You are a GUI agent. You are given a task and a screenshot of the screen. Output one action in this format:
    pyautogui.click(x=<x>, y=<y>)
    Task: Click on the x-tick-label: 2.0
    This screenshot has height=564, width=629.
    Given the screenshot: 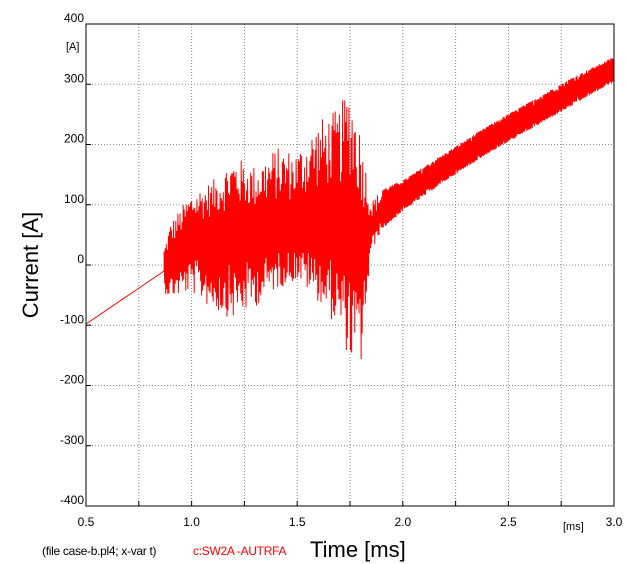 What is the action you would take?
    pyautogui.click(x=402, y=522)
    